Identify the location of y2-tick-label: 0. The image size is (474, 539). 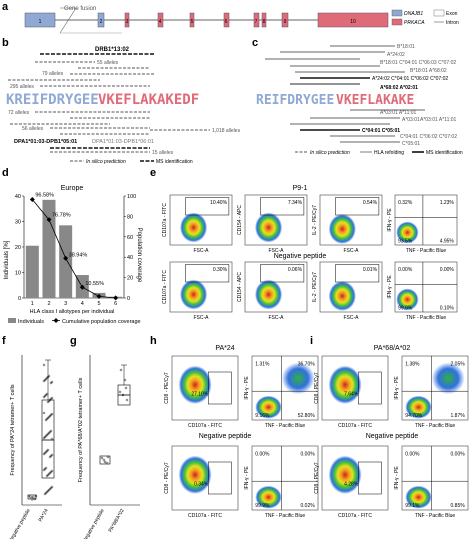
(128, 299).